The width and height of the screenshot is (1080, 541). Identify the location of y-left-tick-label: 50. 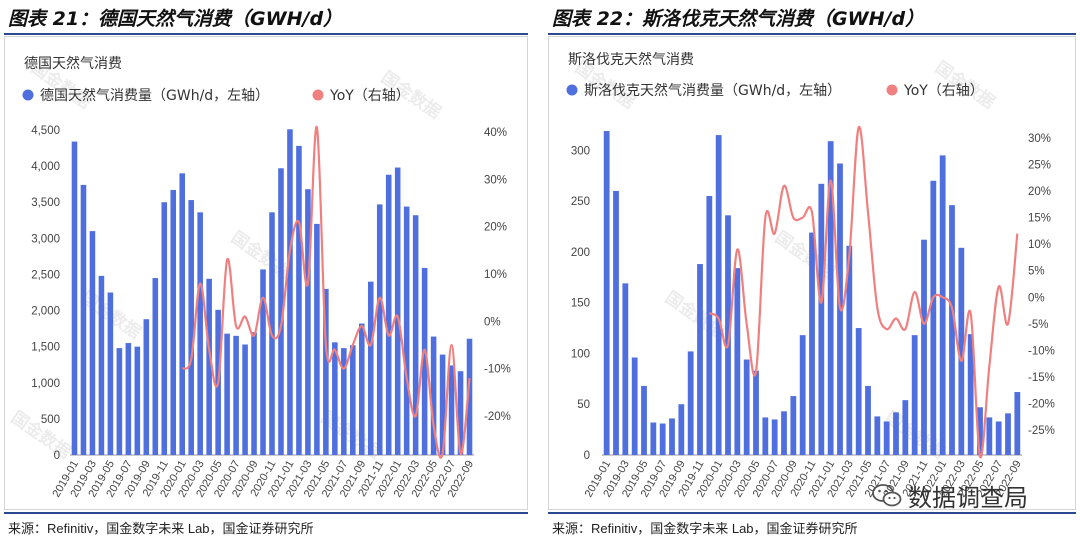
(583, 405).